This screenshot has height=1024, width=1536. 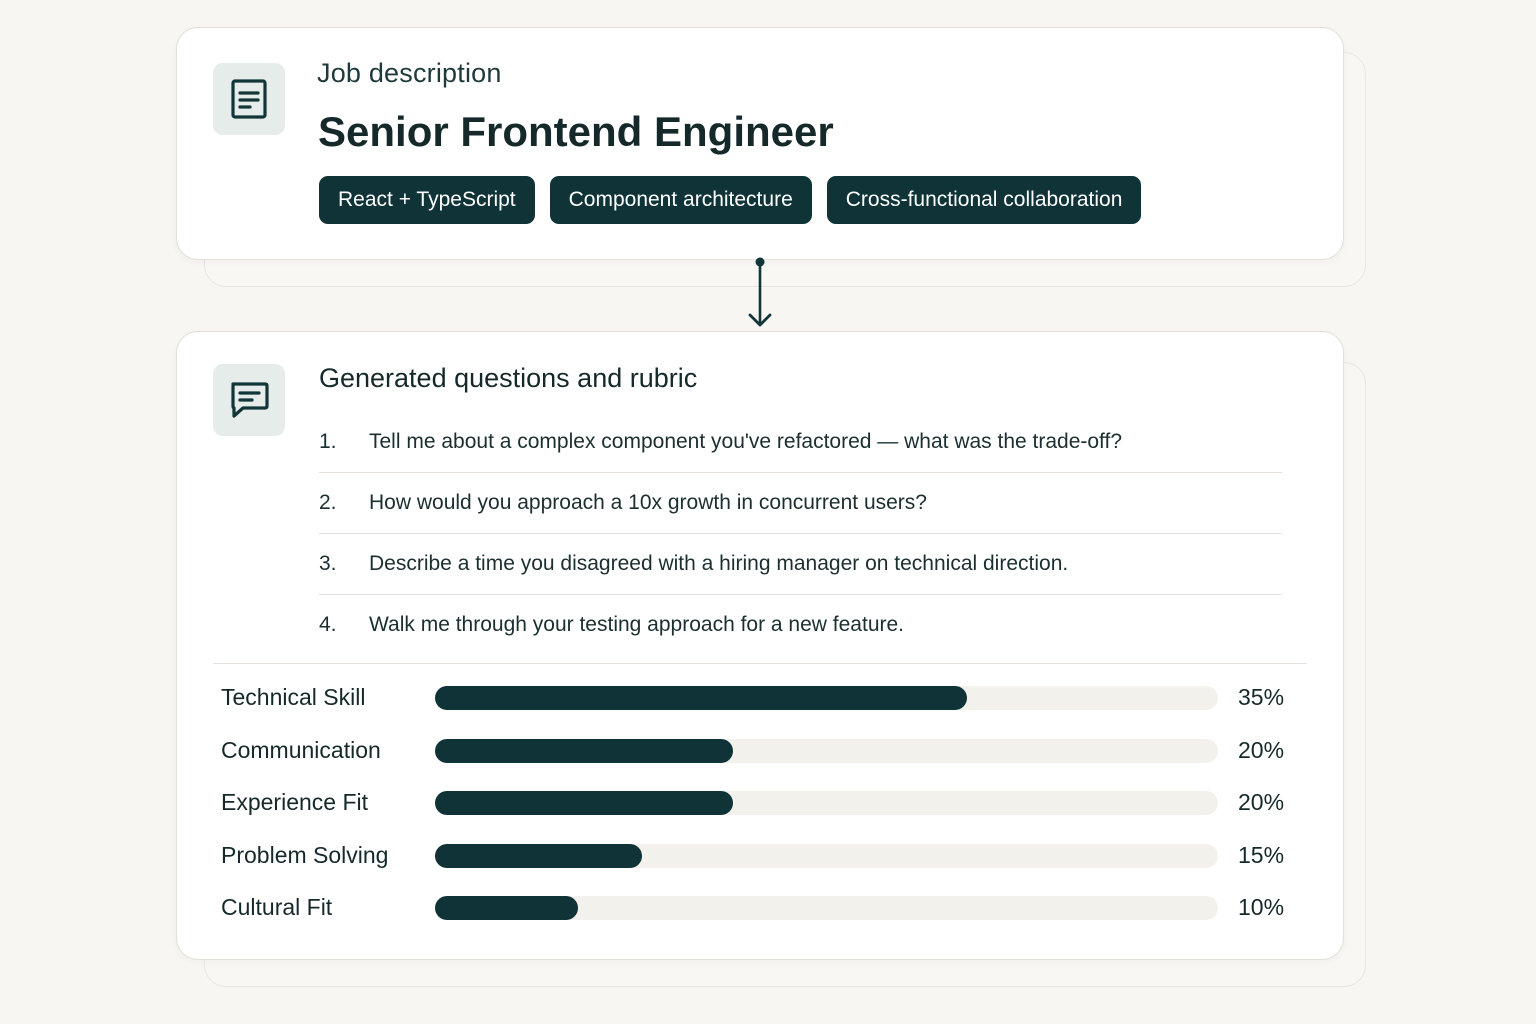 I want to click on rubric-label: Communication, so click(x=301, y=749).